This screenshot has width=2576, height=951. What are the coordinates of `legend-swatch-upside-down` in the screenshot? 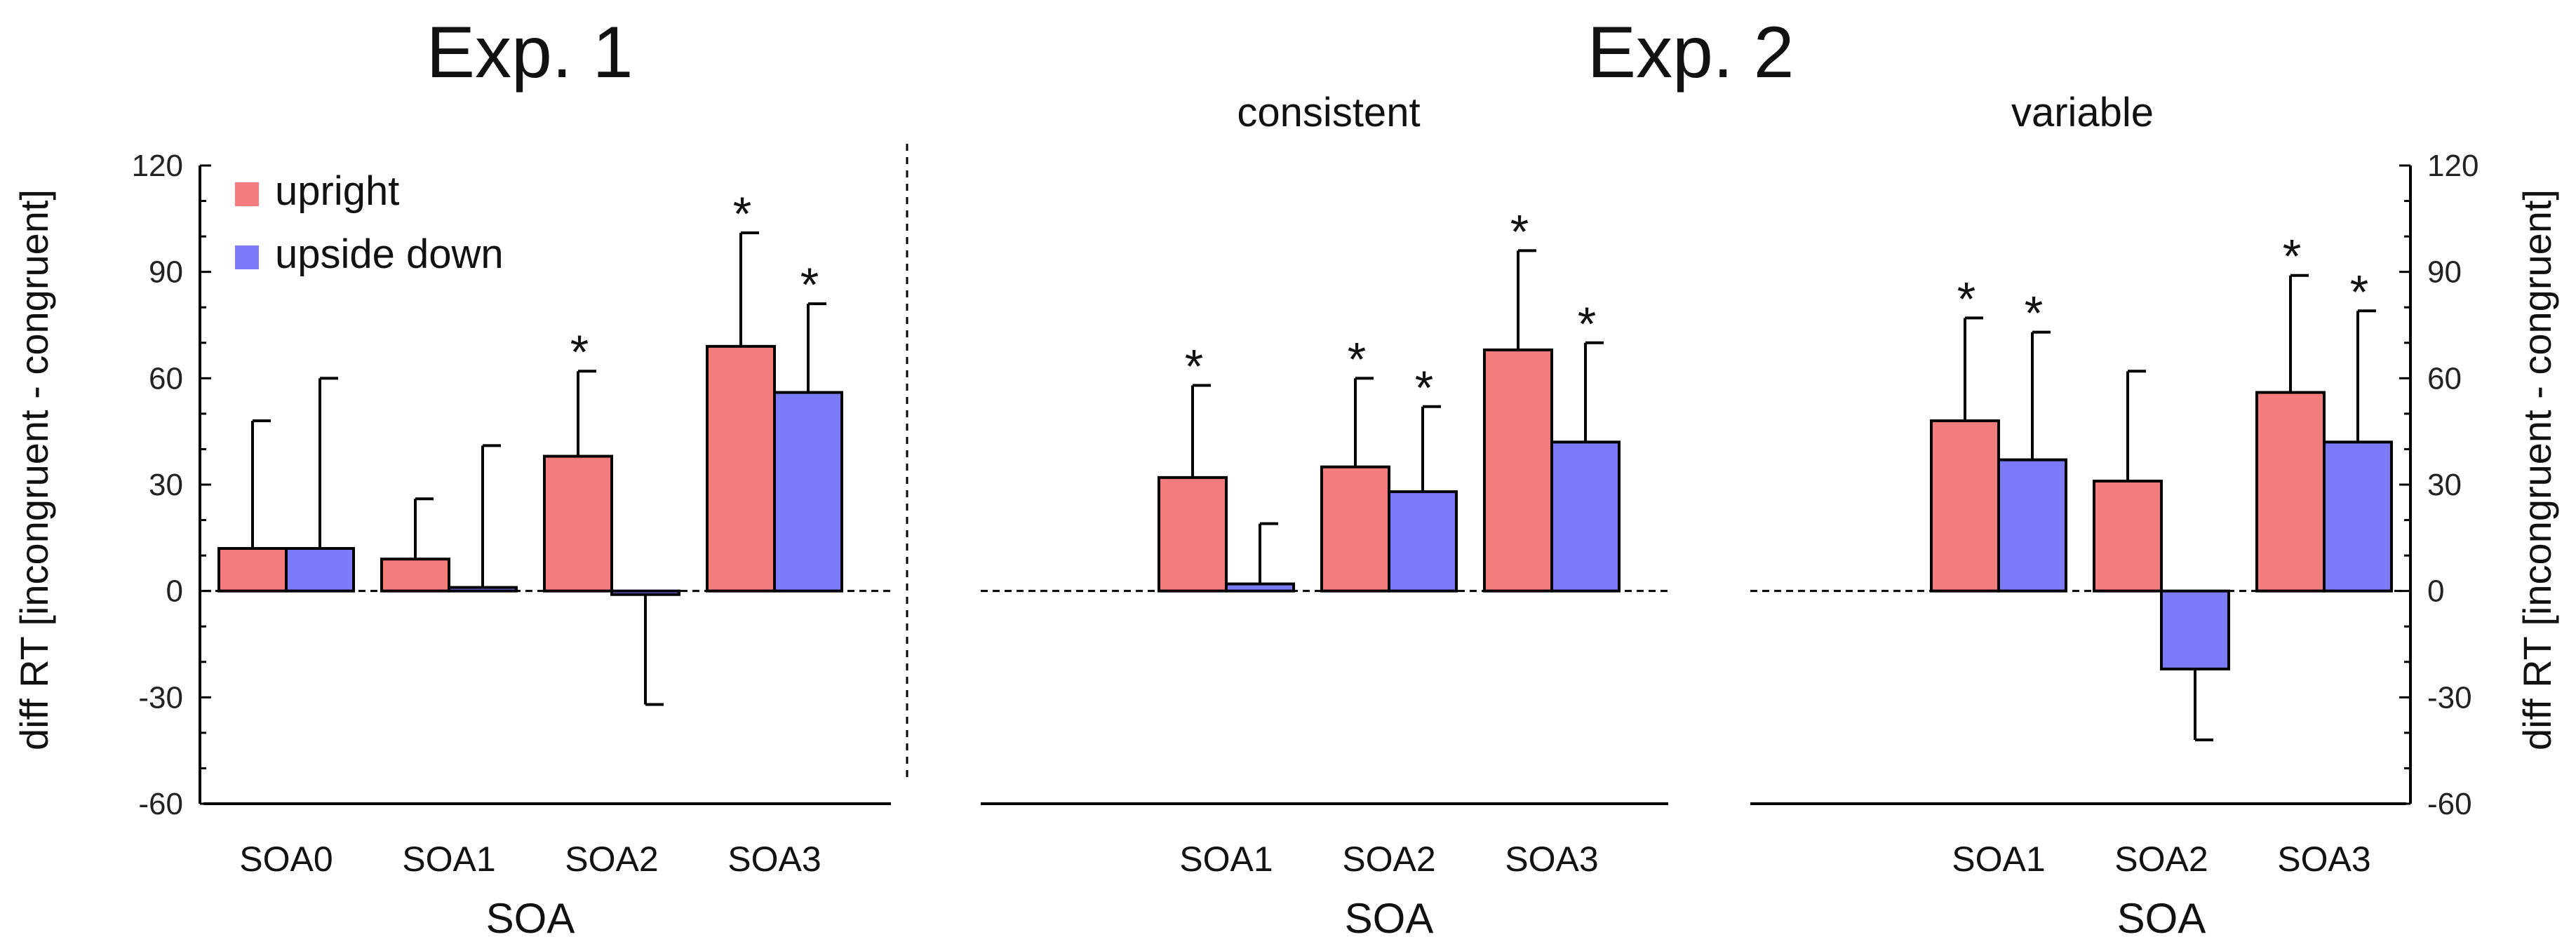 It's located at (247, 257).